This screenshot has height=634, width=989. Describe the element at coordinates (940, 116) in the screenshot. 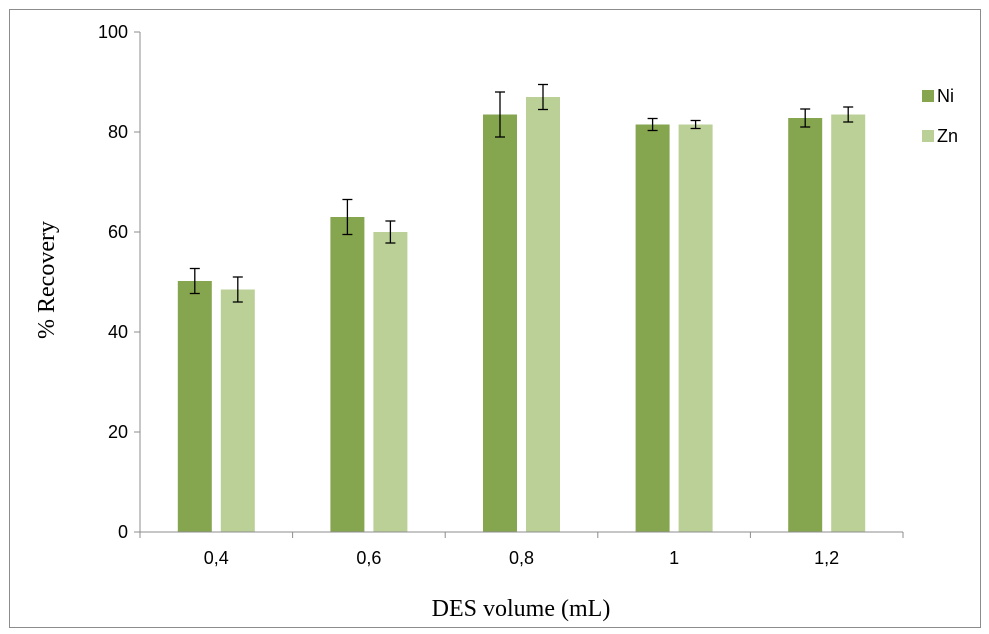

I see `legend: Ni Zn` at that location.